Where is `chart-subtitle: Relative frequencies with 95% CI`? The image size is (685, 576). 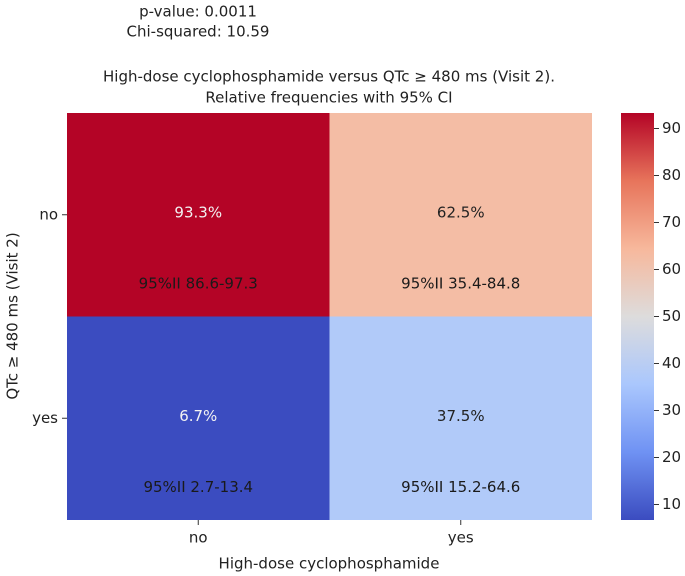
chart-subtitle: Relative frequencies with 95% CI is located at coordinates (328, 98).